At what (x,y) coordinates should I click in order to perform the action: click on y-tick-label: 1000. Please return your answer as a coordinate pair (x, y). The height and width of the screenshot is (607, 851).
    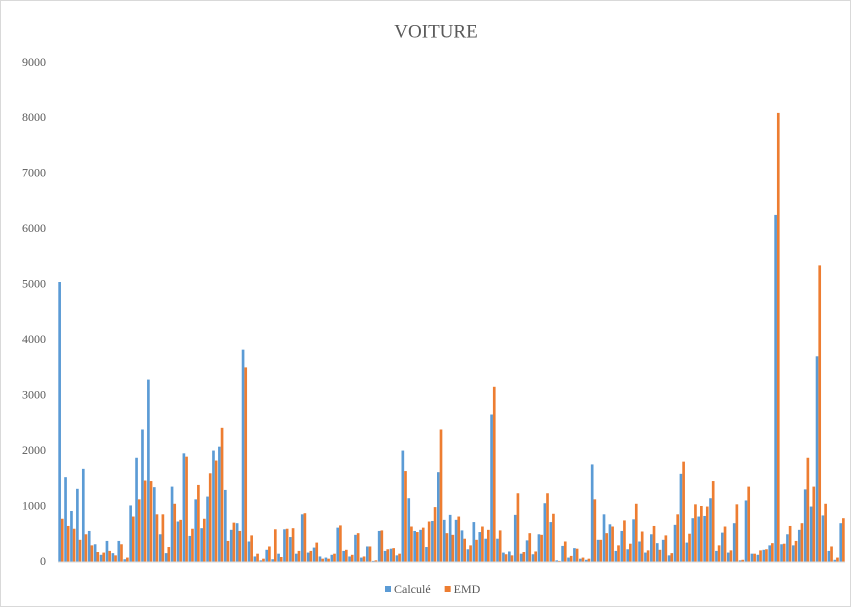
    Looking at the image, I should click on (34, 505).